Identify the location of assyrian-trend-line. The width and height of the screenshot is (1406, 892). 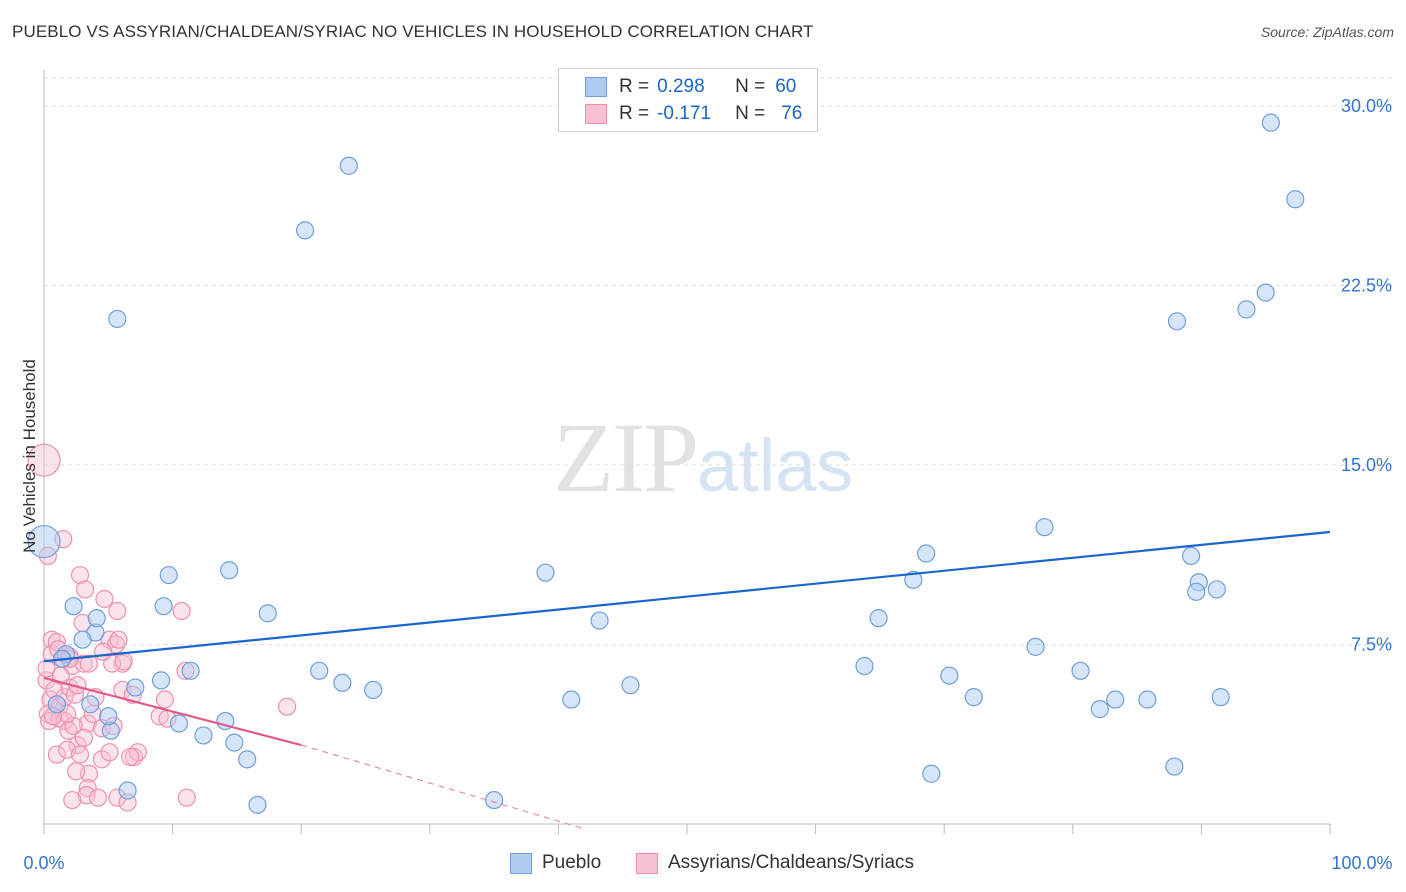
(172, 711).